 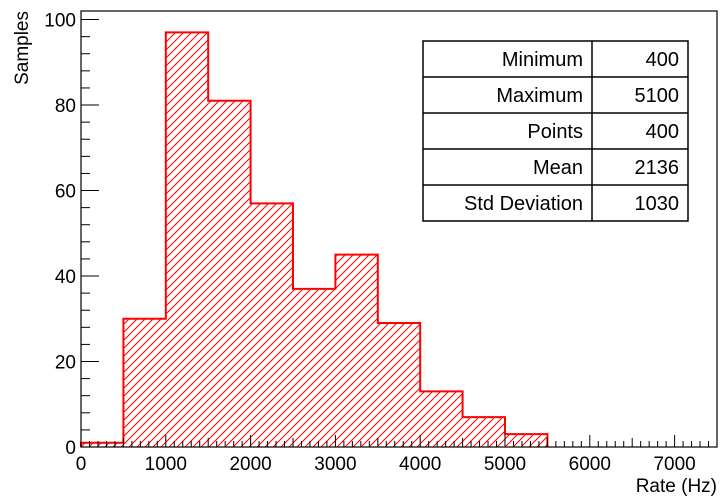 I want to click on stats-label: Mean, so click(x=558, y=168).